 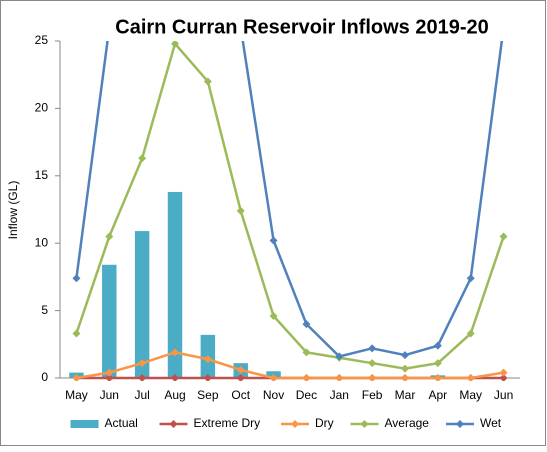 I want to click on x-tick-label: Dec, so click(x=306, y=395).